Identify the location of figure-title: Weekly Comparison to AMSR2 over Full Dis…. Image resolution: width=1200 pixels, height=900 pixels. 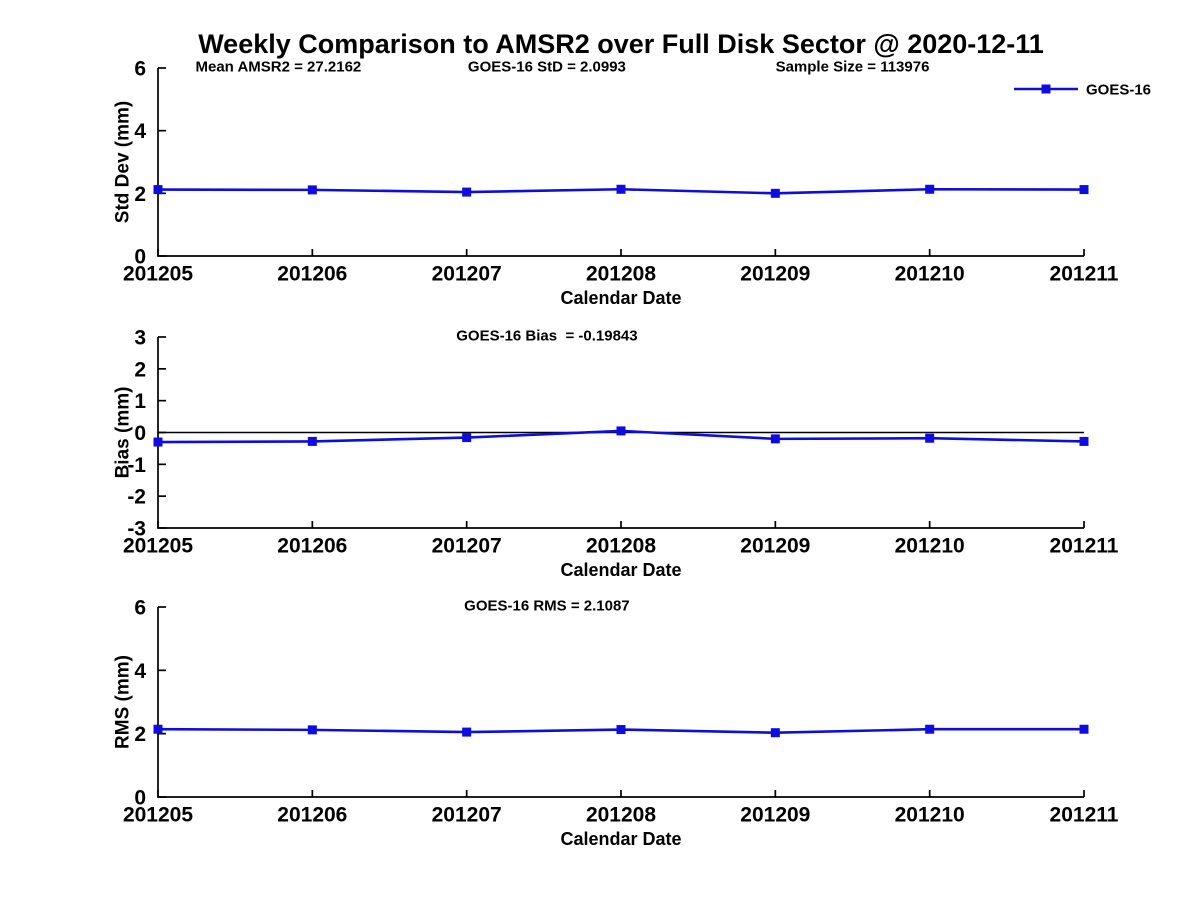
(621, 44).